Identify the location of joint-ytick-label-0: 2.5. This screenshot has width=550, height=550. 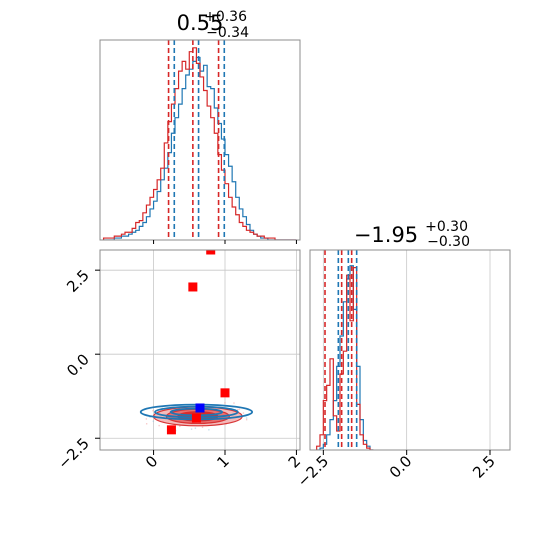
(78, 281).